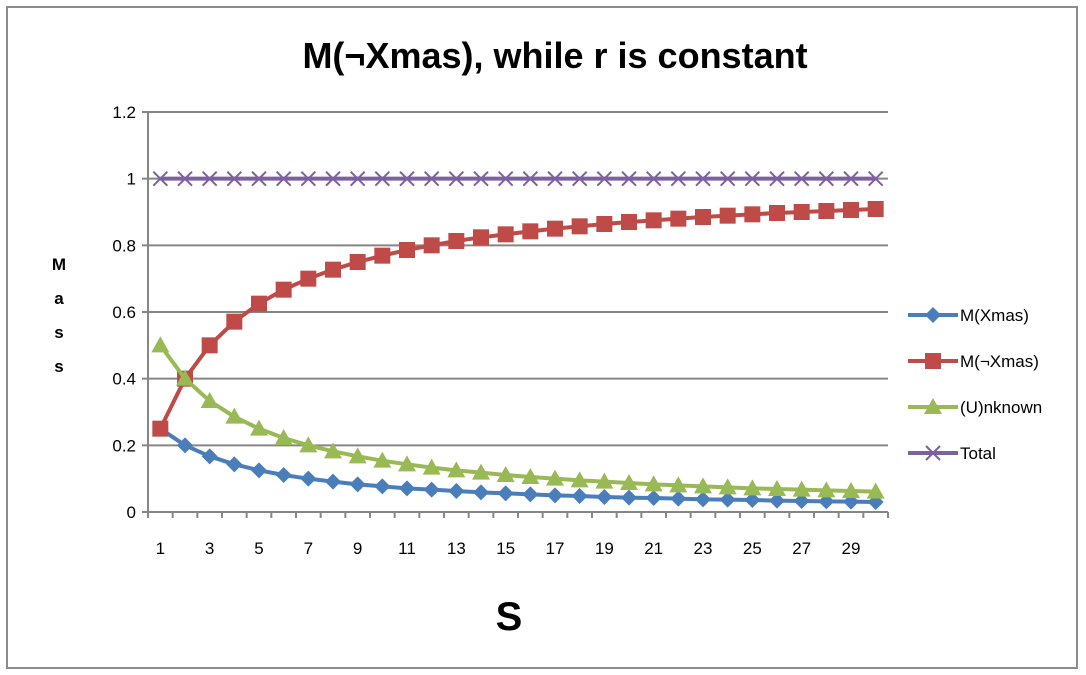  I want to click on y-tick-label: 0.6, so click(124, 312).